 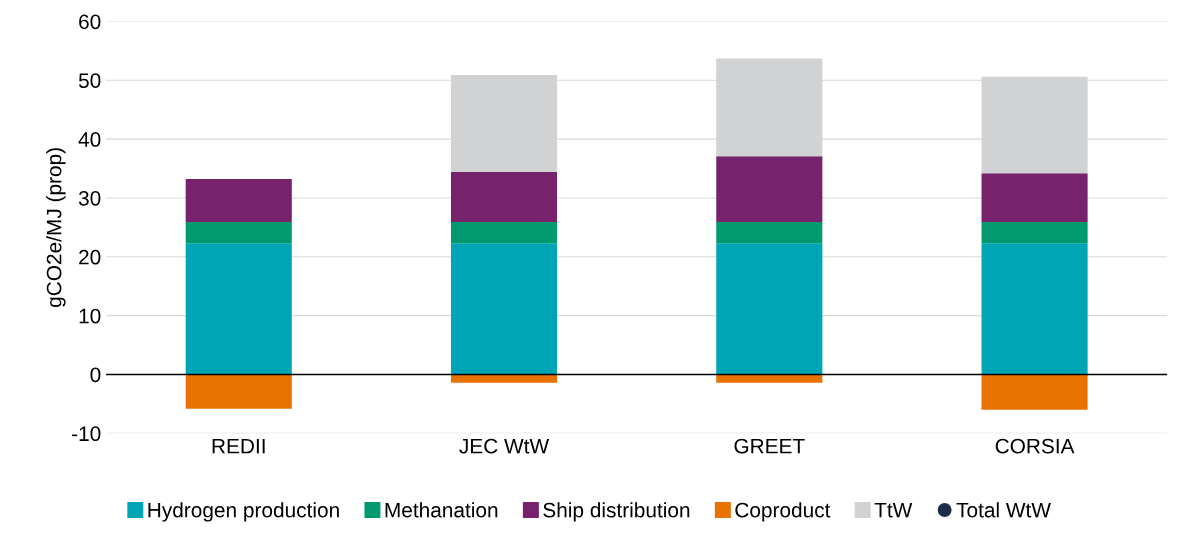 I want to click on y-tick-label: 50, so click(x=89, y=80).